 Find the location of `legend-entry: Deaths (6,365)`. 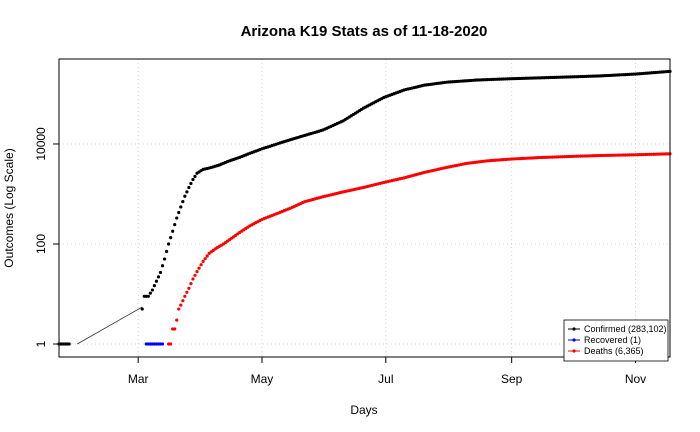

legend-entry: Deaths (6,365) is located at coordinates (614, 351).